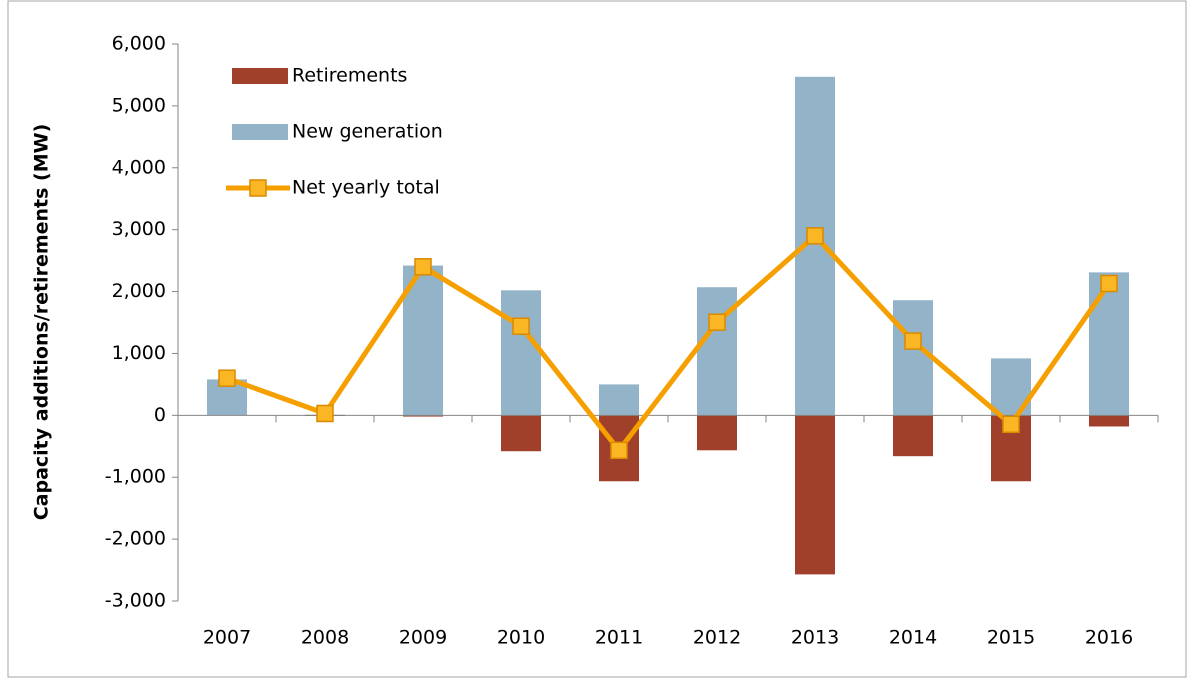  What do you see at coordinates (139, 167) in the screenshot?
I see `y-tick-label: 4,000` at bounding box center [139, 167].